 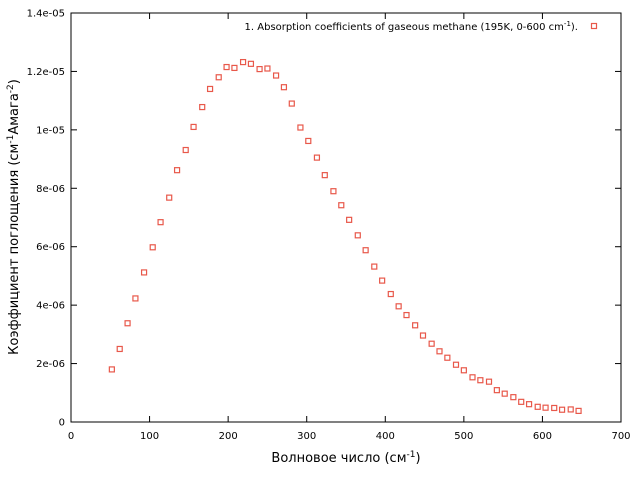 What do you see at coordinates (149, 436) in the screenshot?
I see `x-tick-label: 100` at bounding box center [149, 436].